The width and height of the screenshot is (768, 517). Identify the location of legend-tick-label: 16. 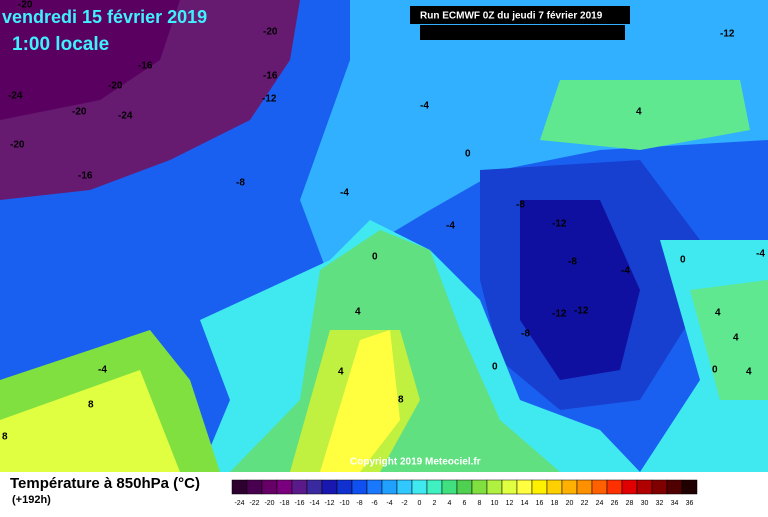
(540, 503).